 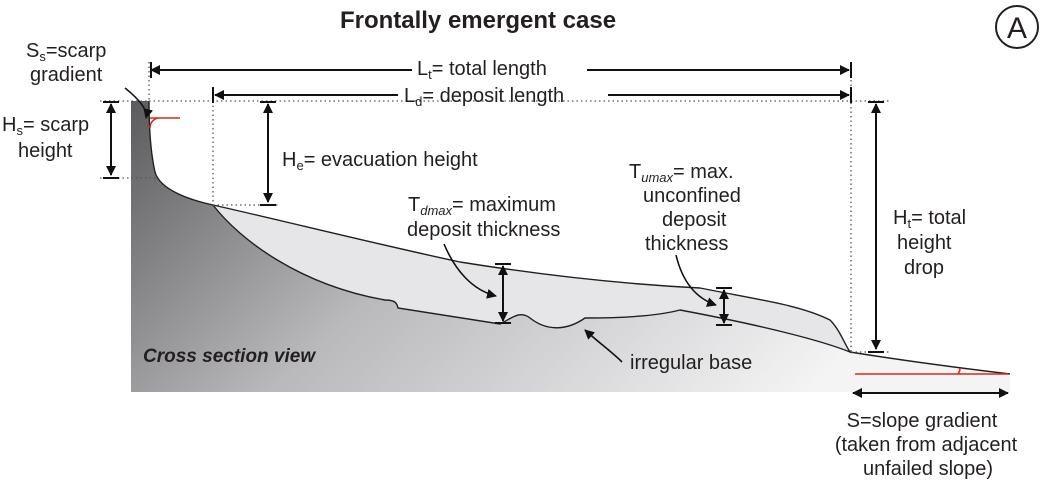 I want to click on total-height-label-line1: Ht= total, so click(x=929, y=219).